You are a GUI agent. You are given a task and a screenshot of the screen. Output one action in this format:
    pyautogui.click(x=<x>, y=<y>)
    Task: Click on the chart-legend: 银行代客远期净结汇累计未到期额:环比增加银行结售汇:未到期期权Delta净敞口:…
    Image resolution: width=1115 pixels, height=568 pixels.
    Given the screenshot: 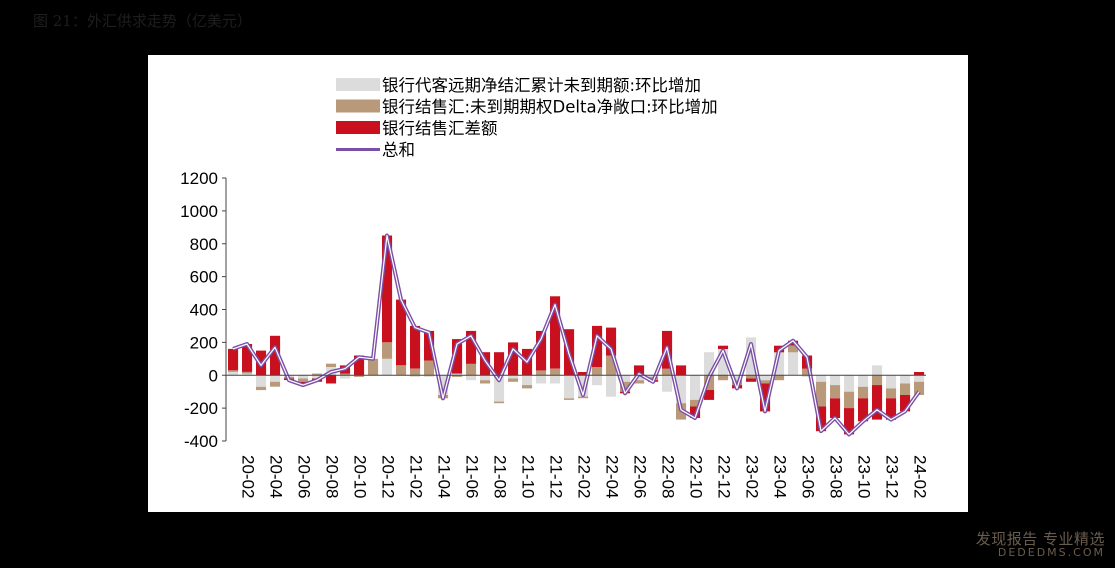 What is the action you would take?
    pyautogui.click(x=527, y=118)
    